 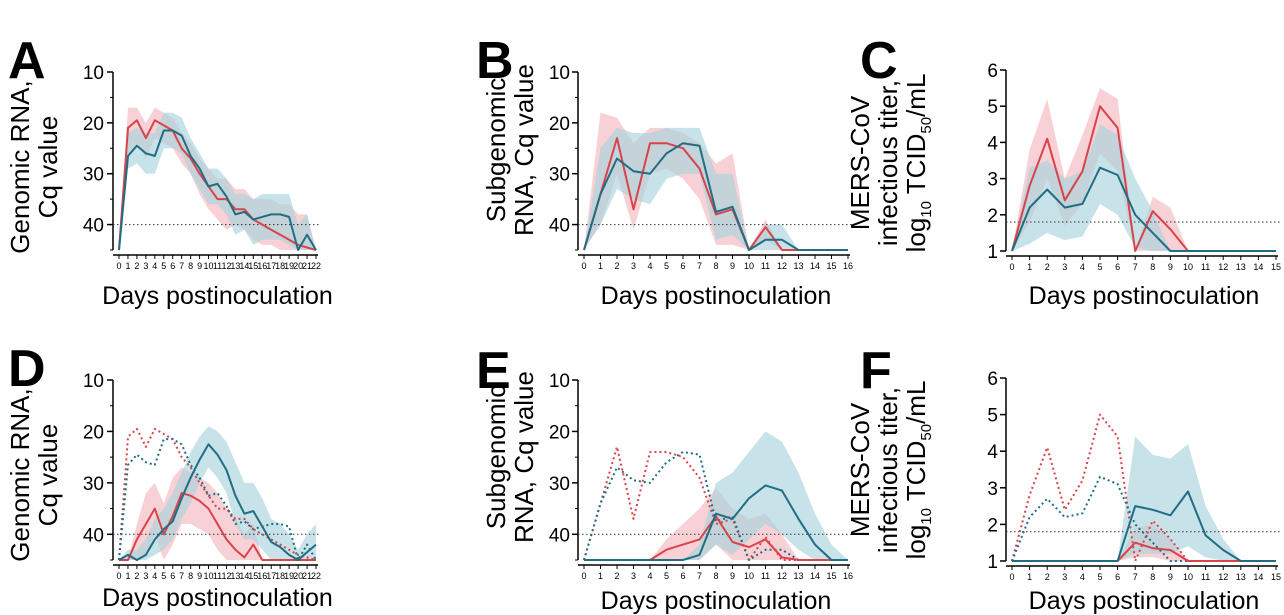 I want to click on y-axis-label-line: infectious titer,, so click(x=888, y=470).